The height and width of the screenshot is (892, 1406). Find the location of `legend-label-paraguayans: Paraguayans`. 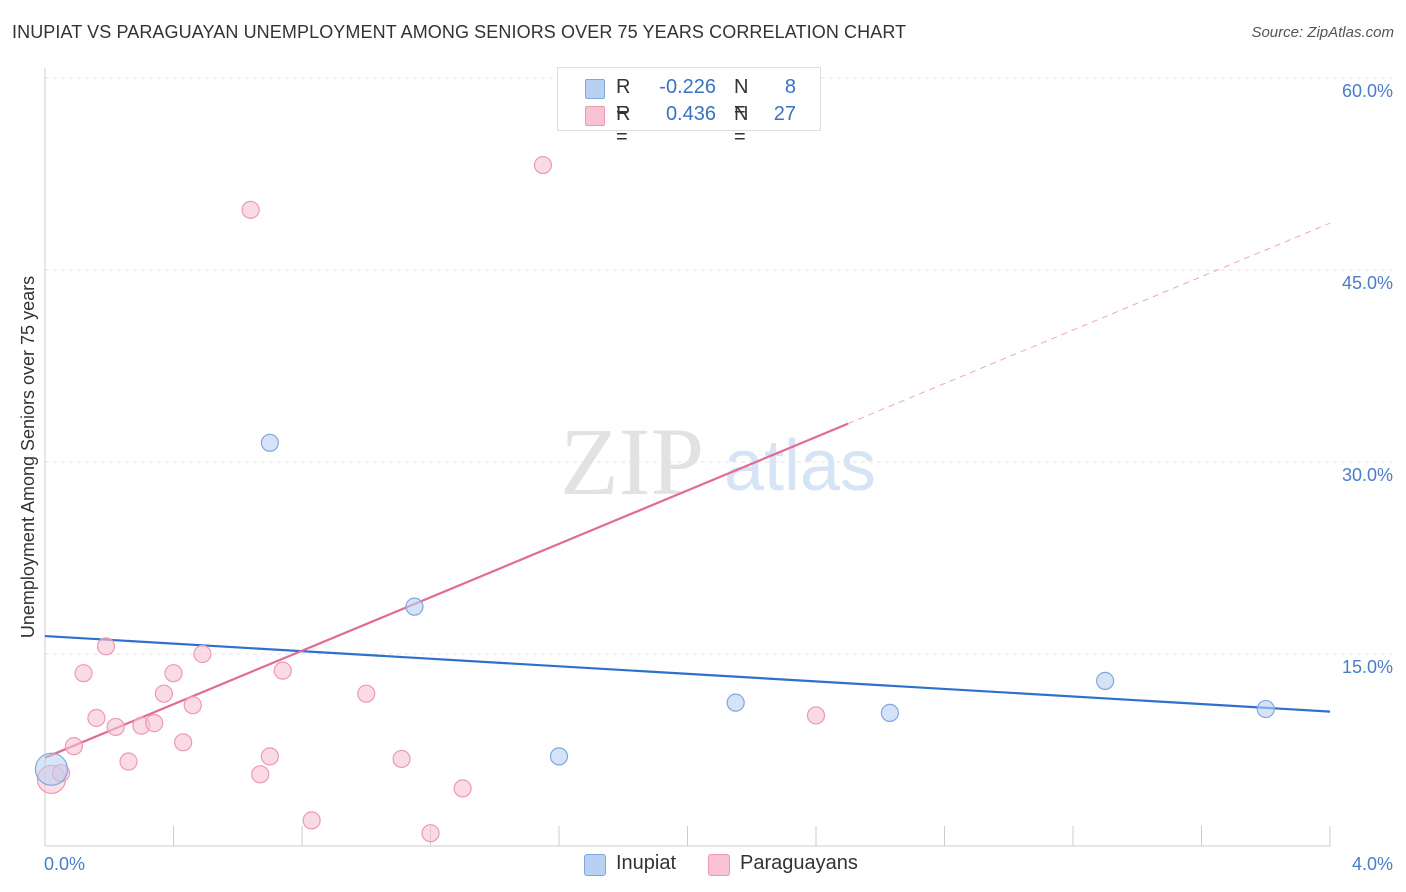

legend-label-paraguayans: Paraguayans is located at coordinates (799, 863).